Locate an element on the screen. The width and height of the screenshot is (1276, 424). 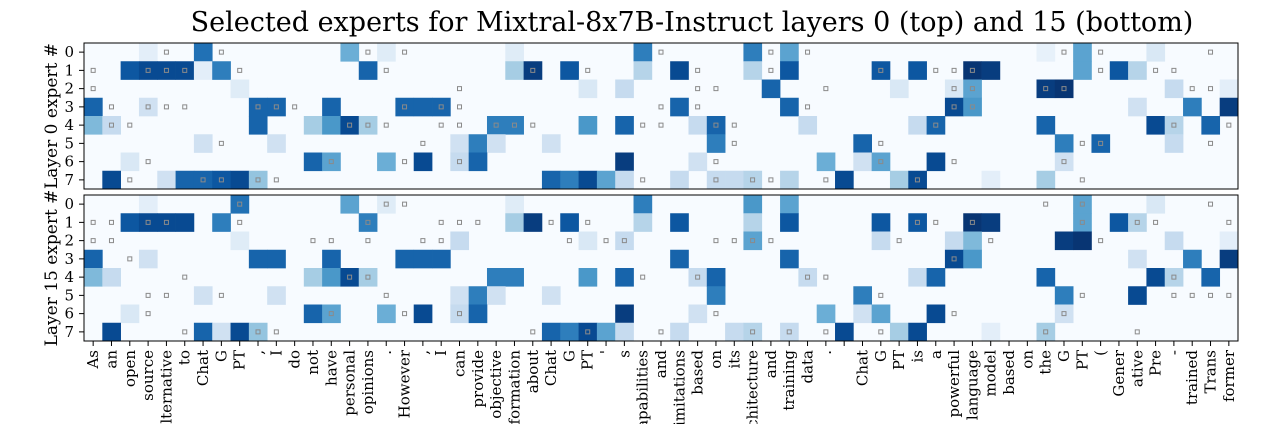
x-tick-label: its is located at coordinates (734, 359).